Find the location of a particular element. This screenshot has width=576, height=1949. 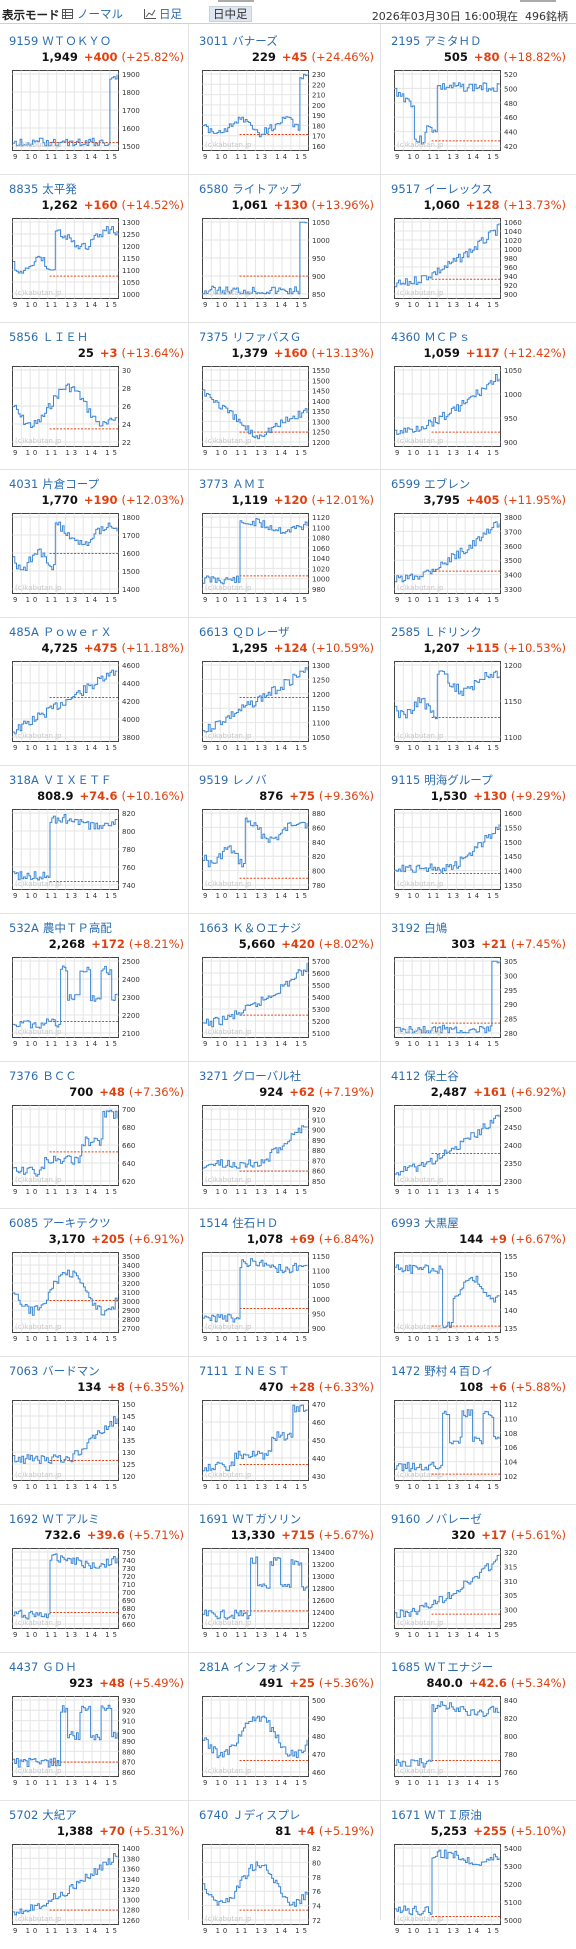

stock-name-link: ＶＩＸＥＴＦ is located at coordinates (77, 780).